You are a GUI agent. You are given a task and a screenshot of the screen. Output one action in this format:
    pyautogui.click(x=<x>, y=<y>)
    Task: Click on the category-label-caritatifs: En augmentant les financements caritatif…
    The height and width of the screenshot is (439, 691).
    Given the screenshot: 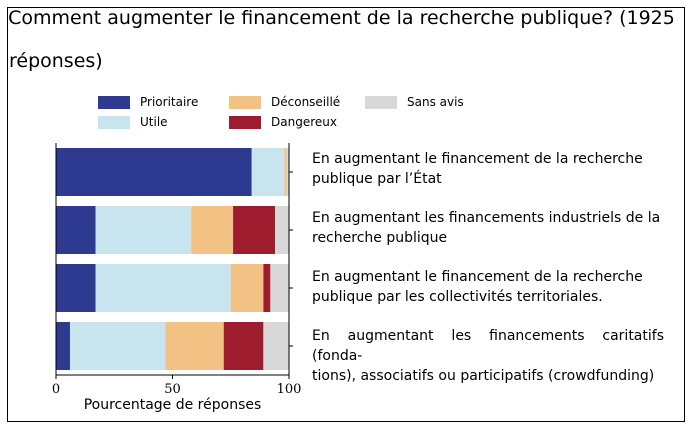 What is the action you would take?
    pyautogui.click(x=488, y=356)
    